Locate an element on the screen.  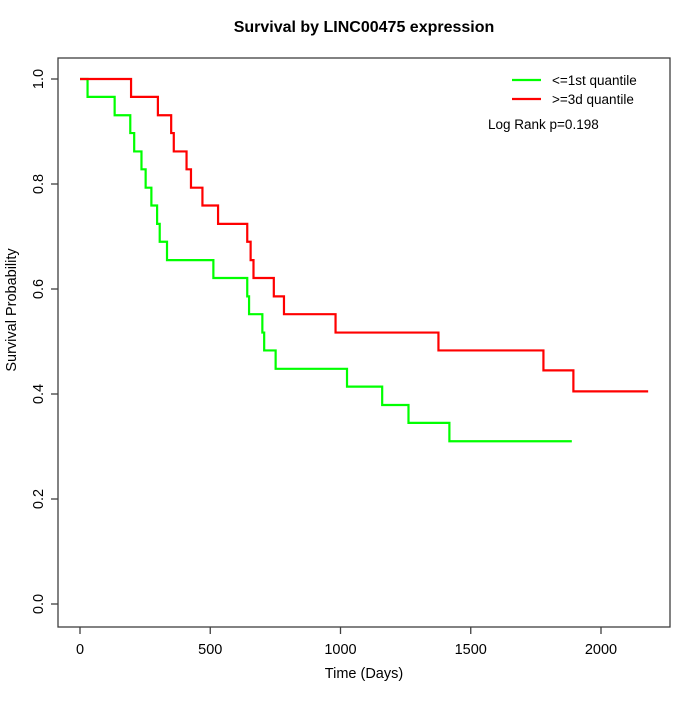
y-tick-label: 0.6 is located at coordinates (39, 289).